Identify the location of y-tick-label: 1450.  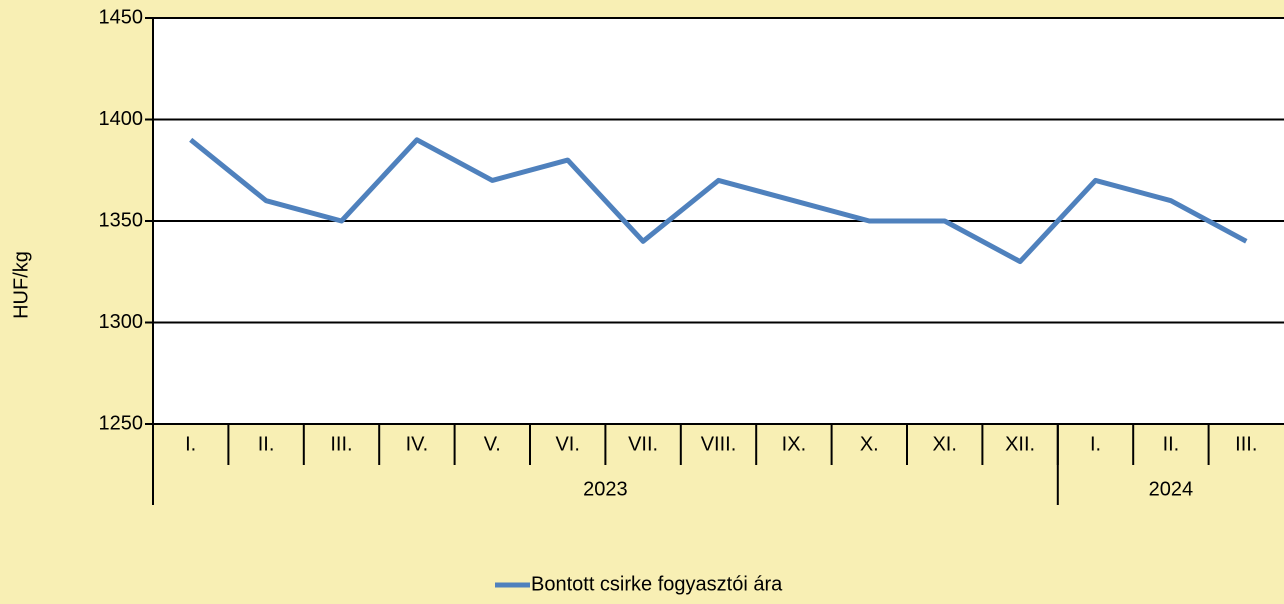
(121, 17).